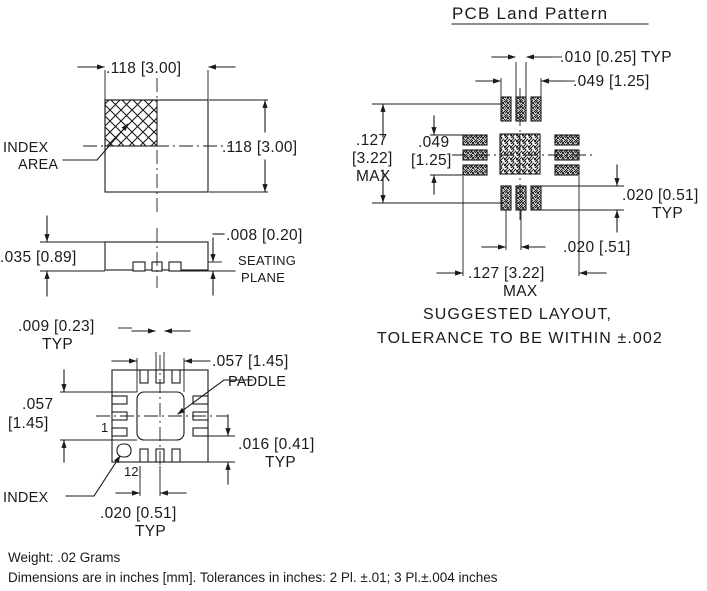 Image resolution: width=707 pixels, height=591 pixels. Describe the element at coordinates (371, 140) in the screenshot. I see `land-overall-v-dim-line1: .127` at that location.